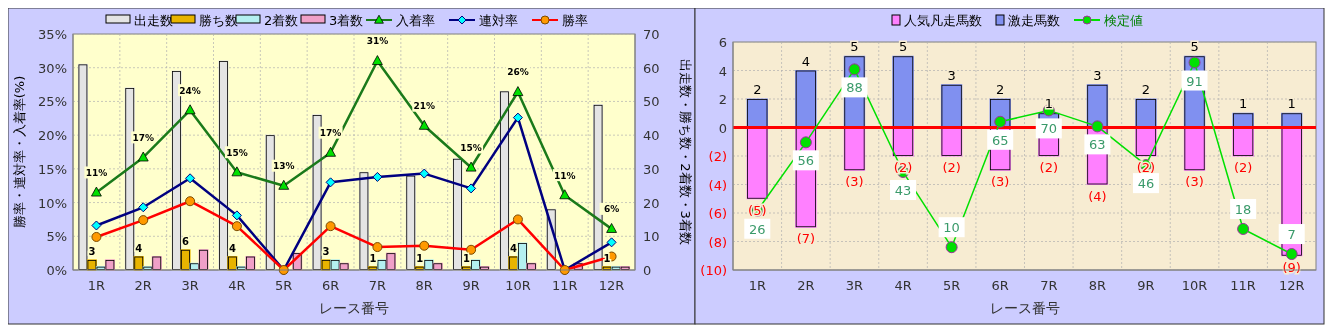 The width and height of the screenshot is (1333, 333). What do you see at coordinates (713, 270) in the screenshot?
I see `y-tick-label: (10)` at bounding box center [713, 270].